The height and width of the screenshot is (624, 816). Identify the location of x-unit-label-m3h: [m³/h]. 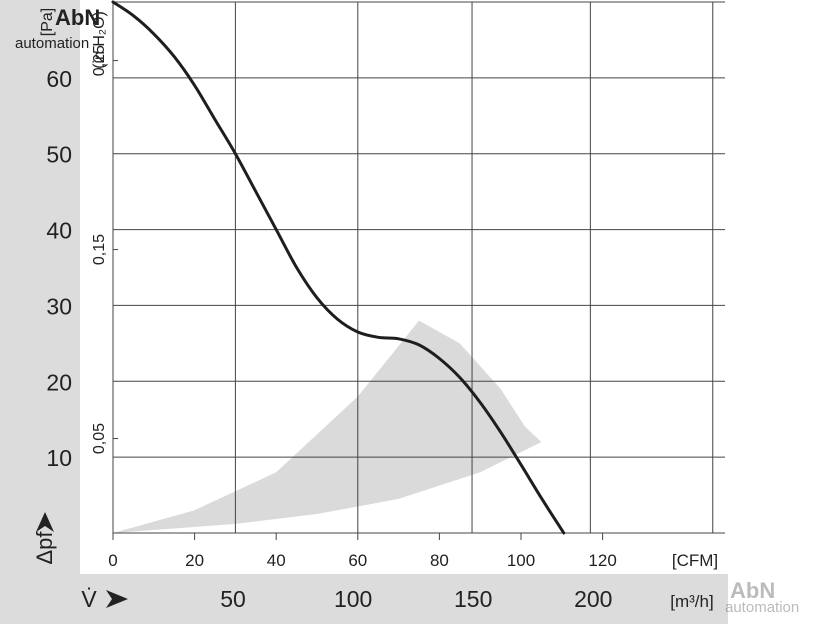
(691, 601).